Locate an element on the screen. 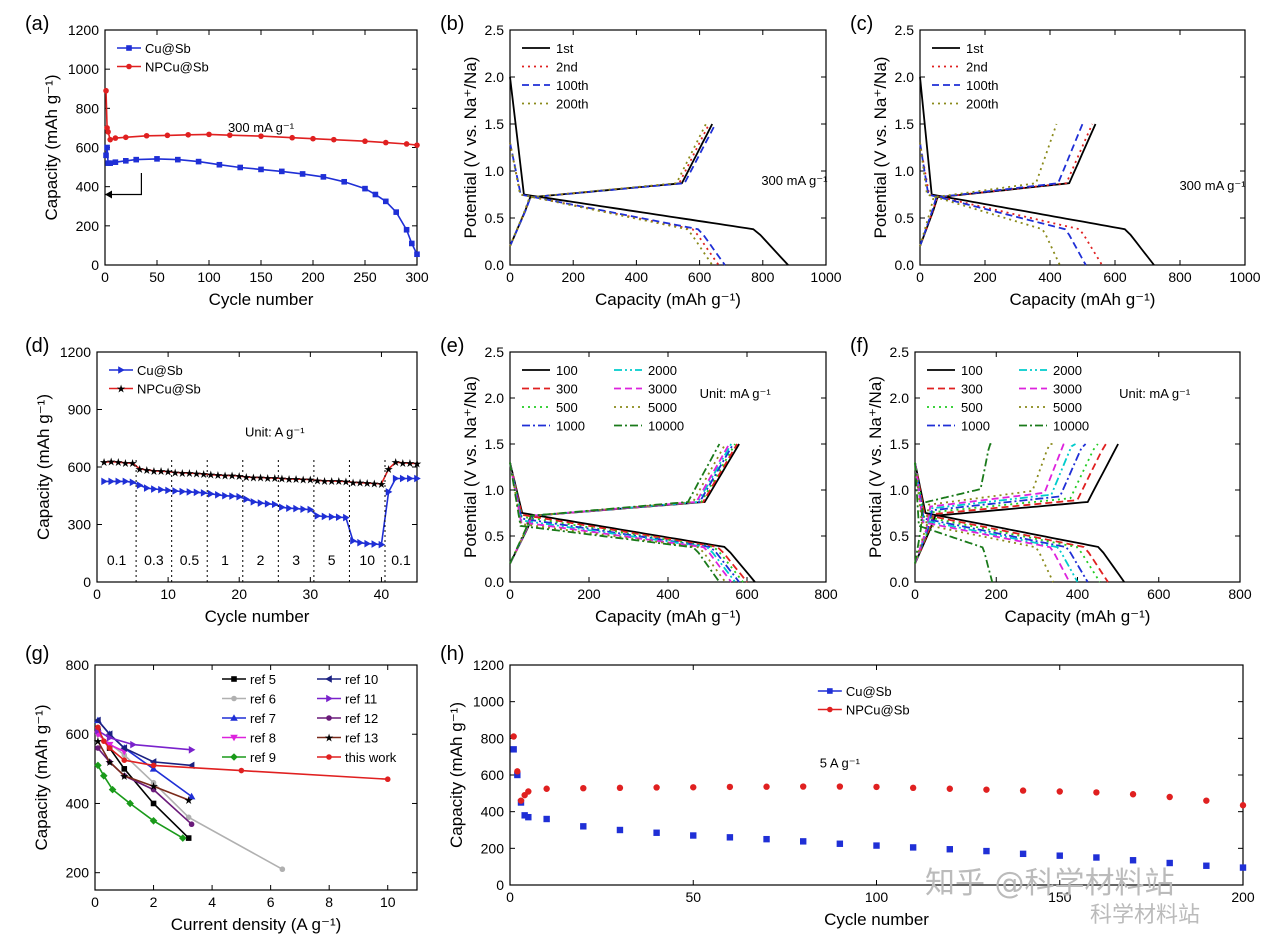 The image size is (1269, 940). legend-marker-ref 7 is located at coordinates (234, 717).